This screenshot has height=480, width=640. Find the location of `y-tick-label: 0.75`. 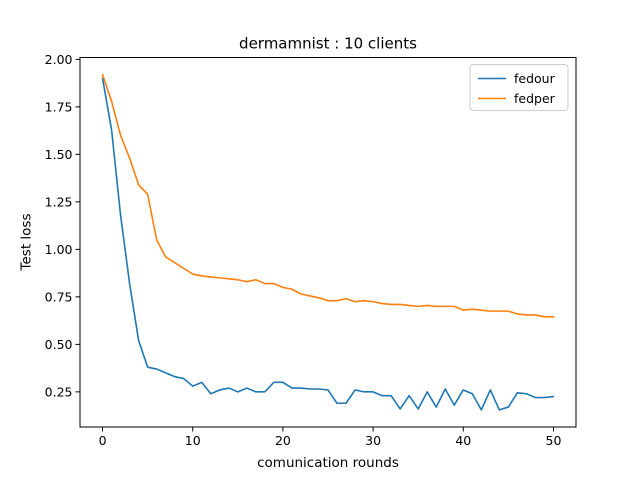

y-tick-label: 0.75 is located at coordinates (59, 296).